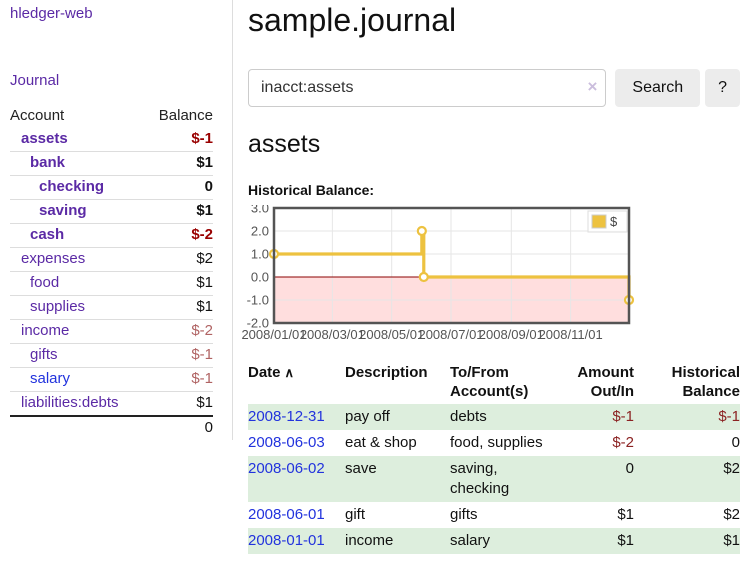 Image resolution: width=742 pixels, height=582 pixels. What do you see at coordinates (111, 331) in the screenshot?
I see `account-row: income $-2` at bounding box center [111, 331].